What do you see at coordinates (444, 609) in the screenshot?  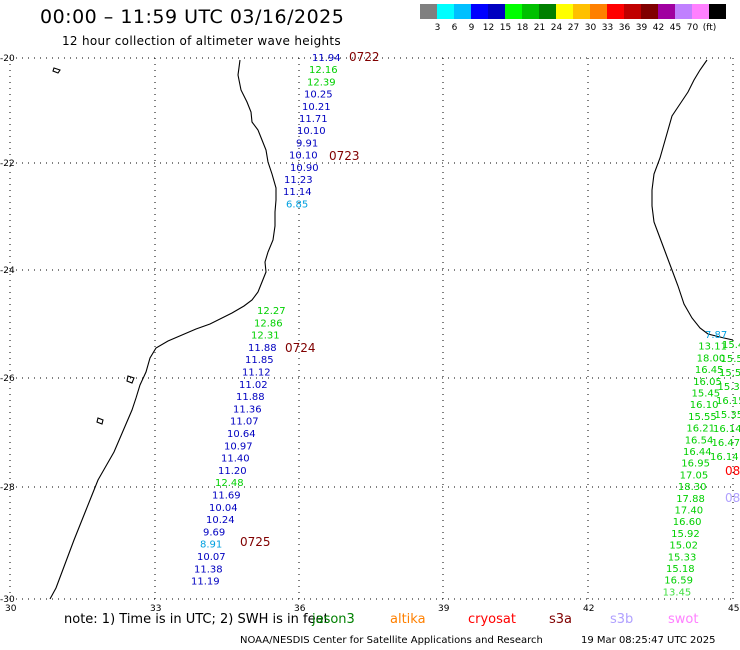 I see `lon-label: 39` at bounding box center [444, 609].